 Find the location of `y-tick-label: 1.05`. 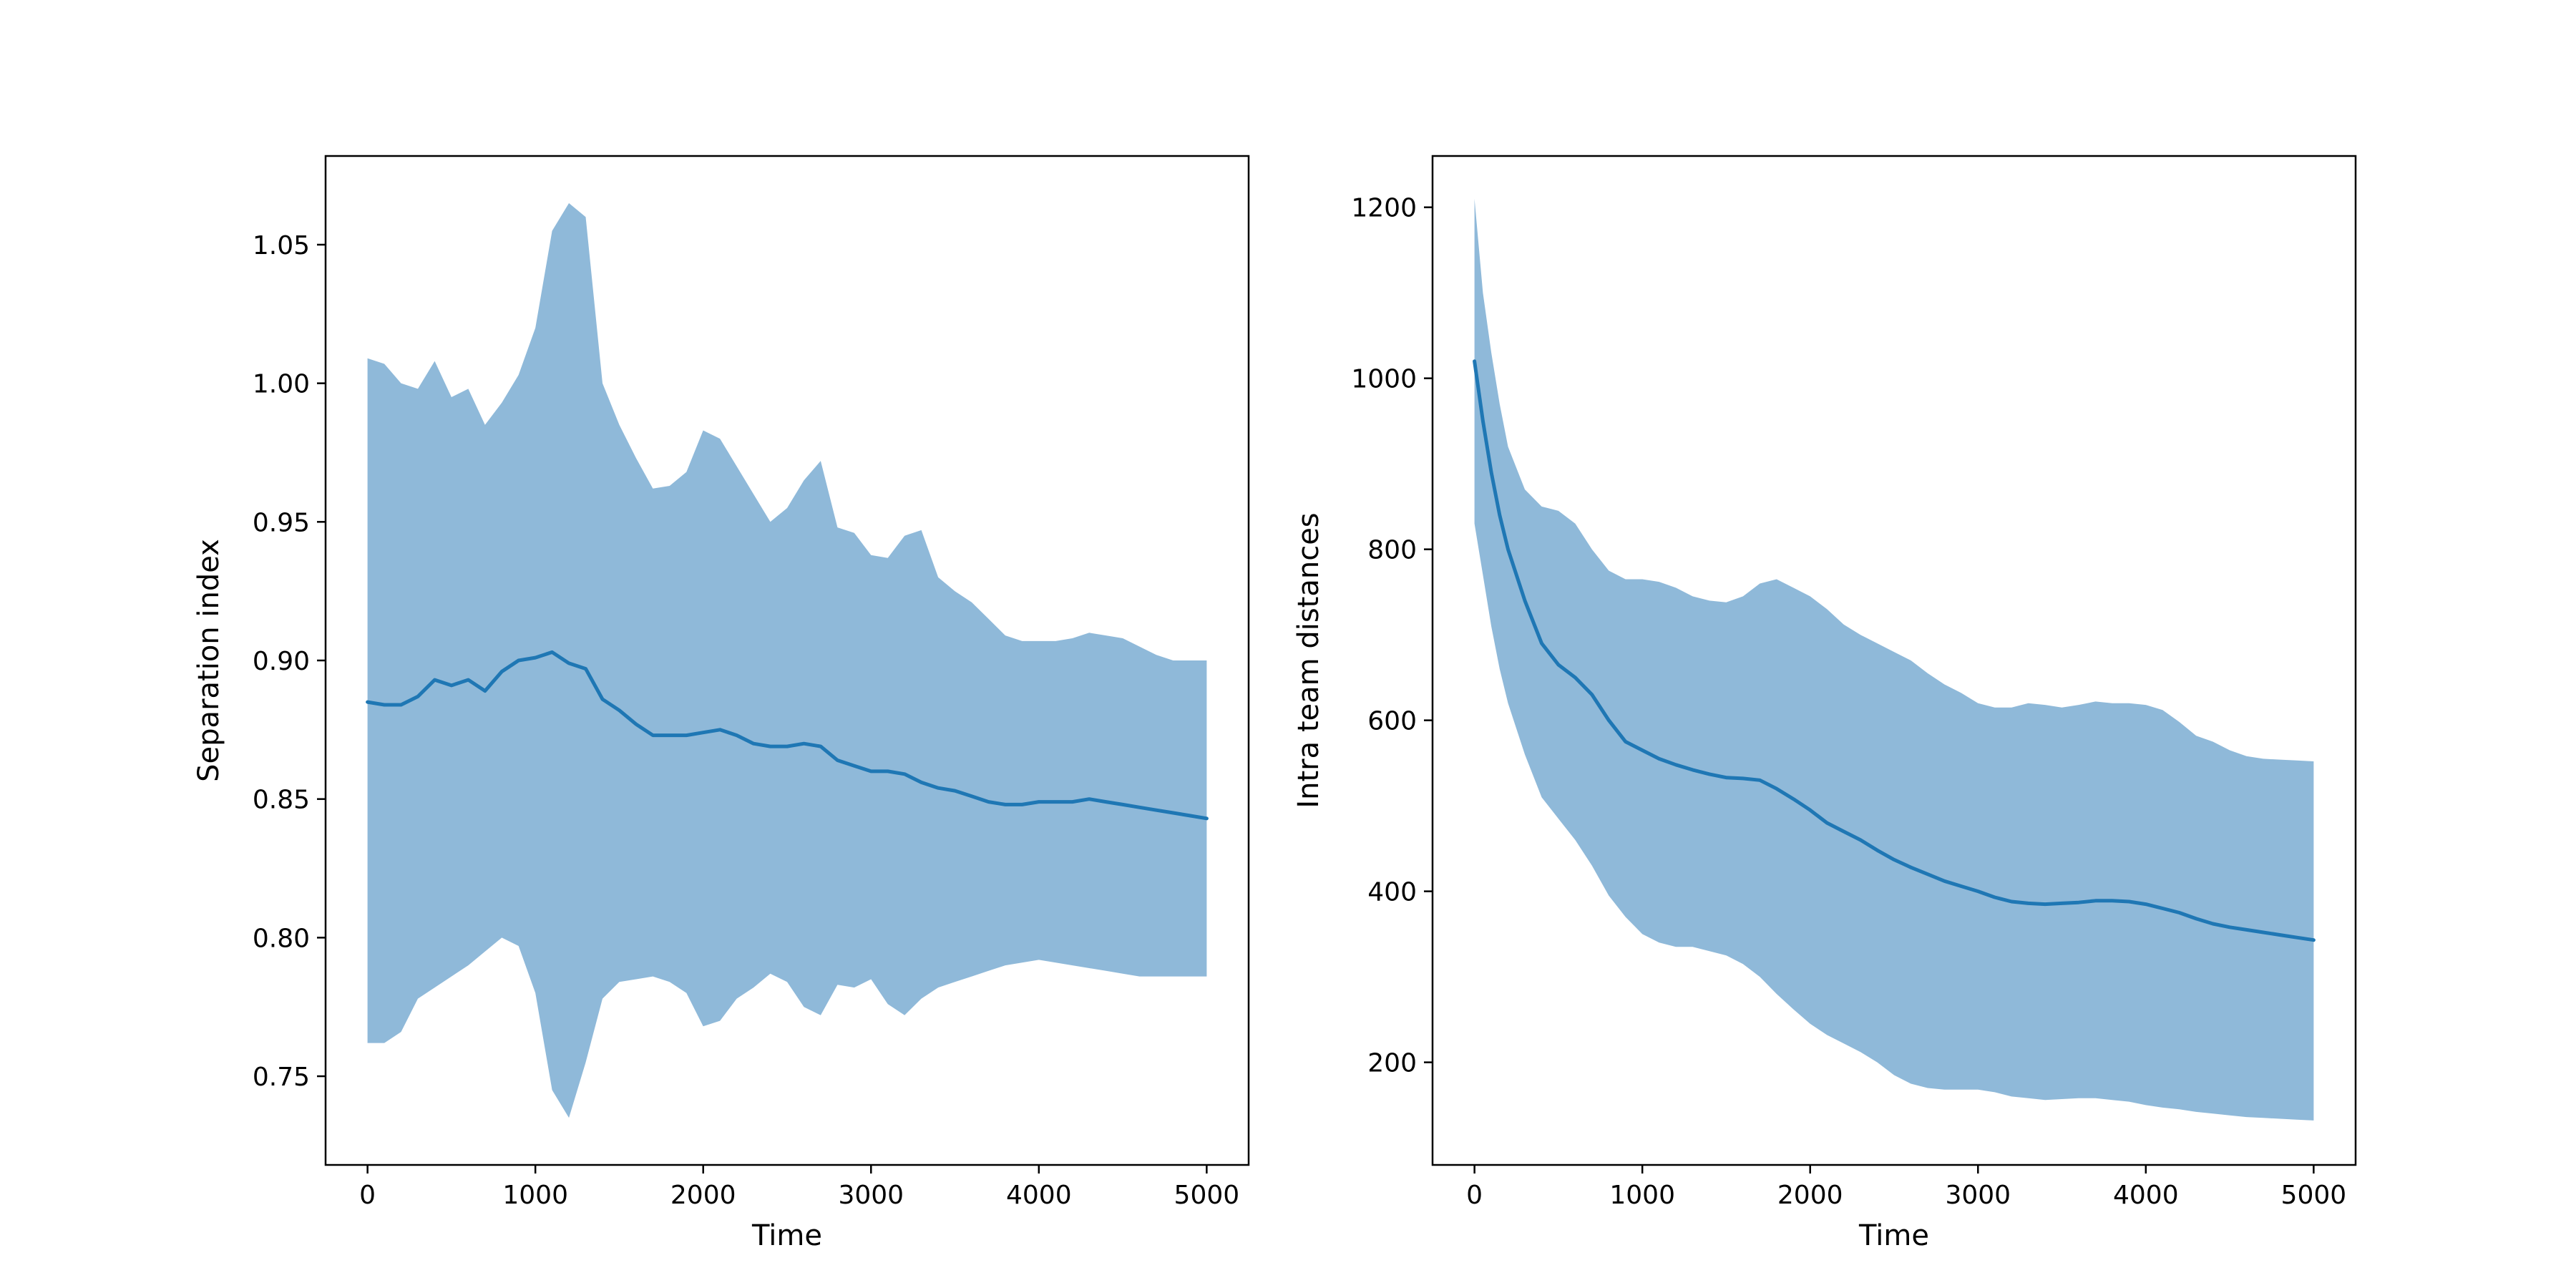

y-tick-label: 1.05 is located at coordinates (281, 245).